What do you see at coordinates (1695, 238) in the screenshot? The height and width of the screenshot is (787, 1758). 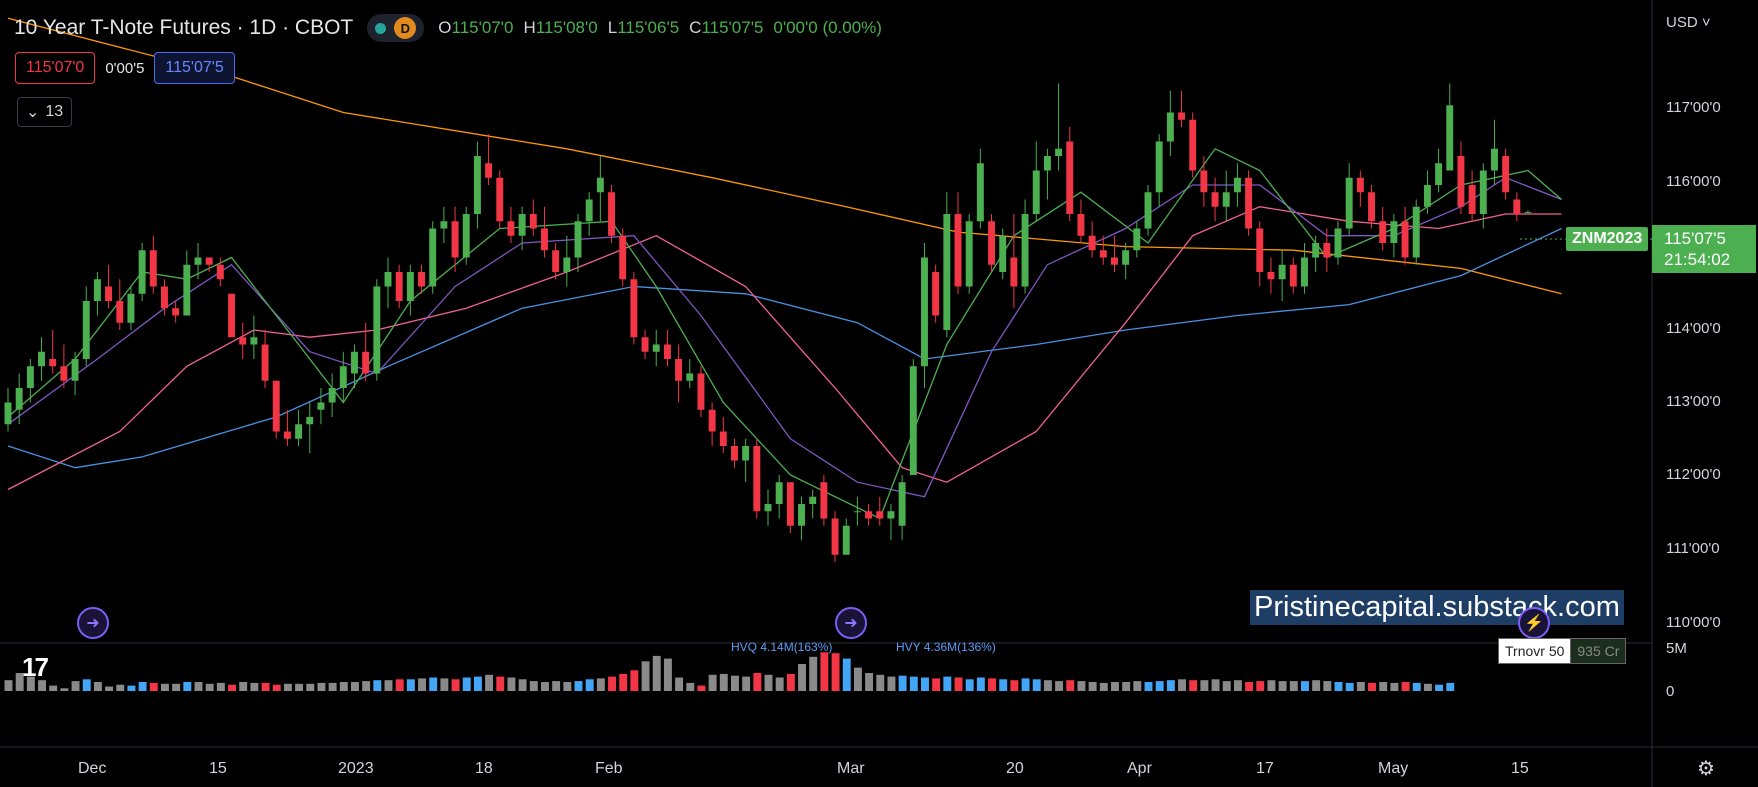 I see `last-price-value: 115'07'5` at bounding box center [1695, 238].